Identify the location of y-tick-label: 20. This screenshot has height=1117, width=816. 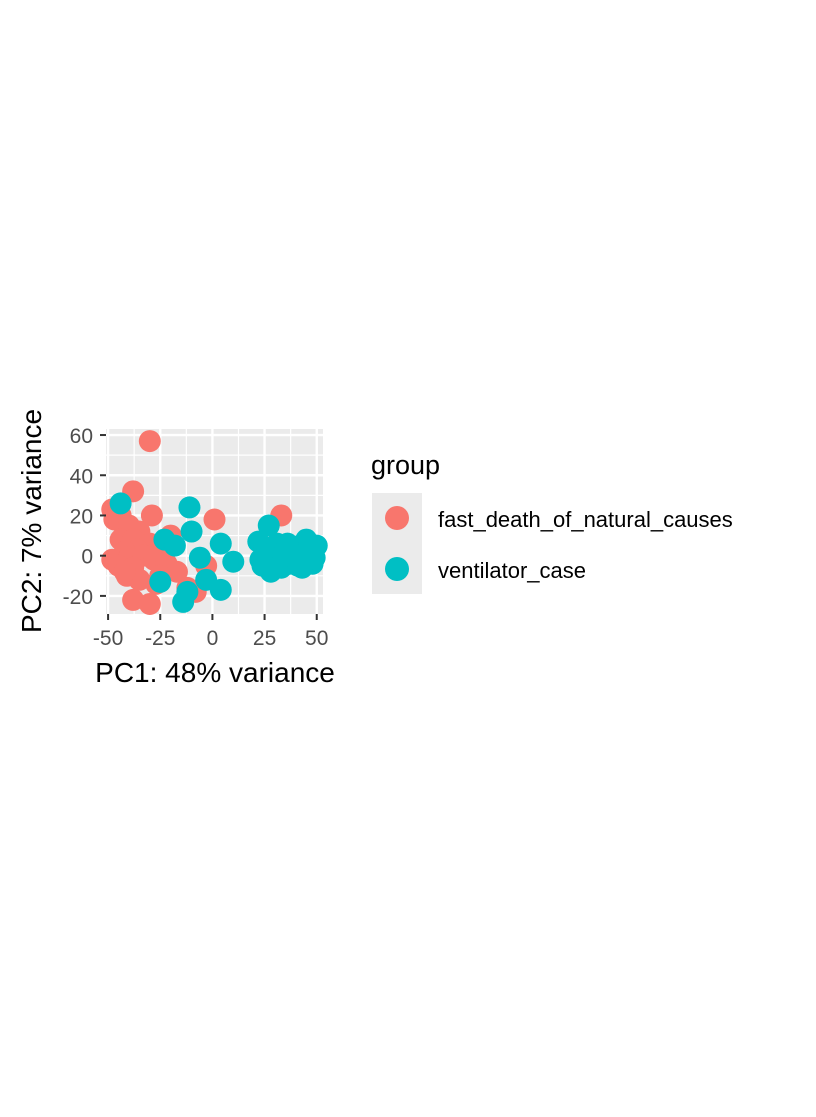
(81, 516).